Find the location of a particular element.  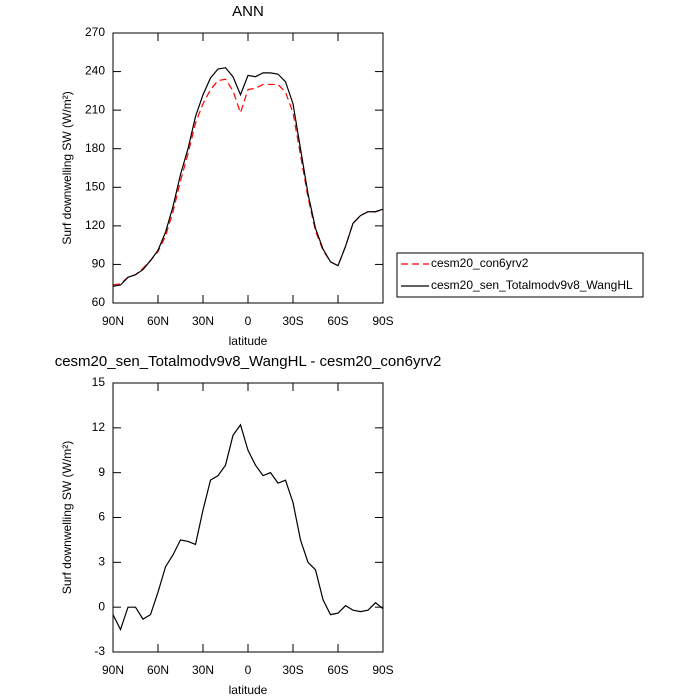

y-tick-label: 120 is located at coordinates (95, 225).